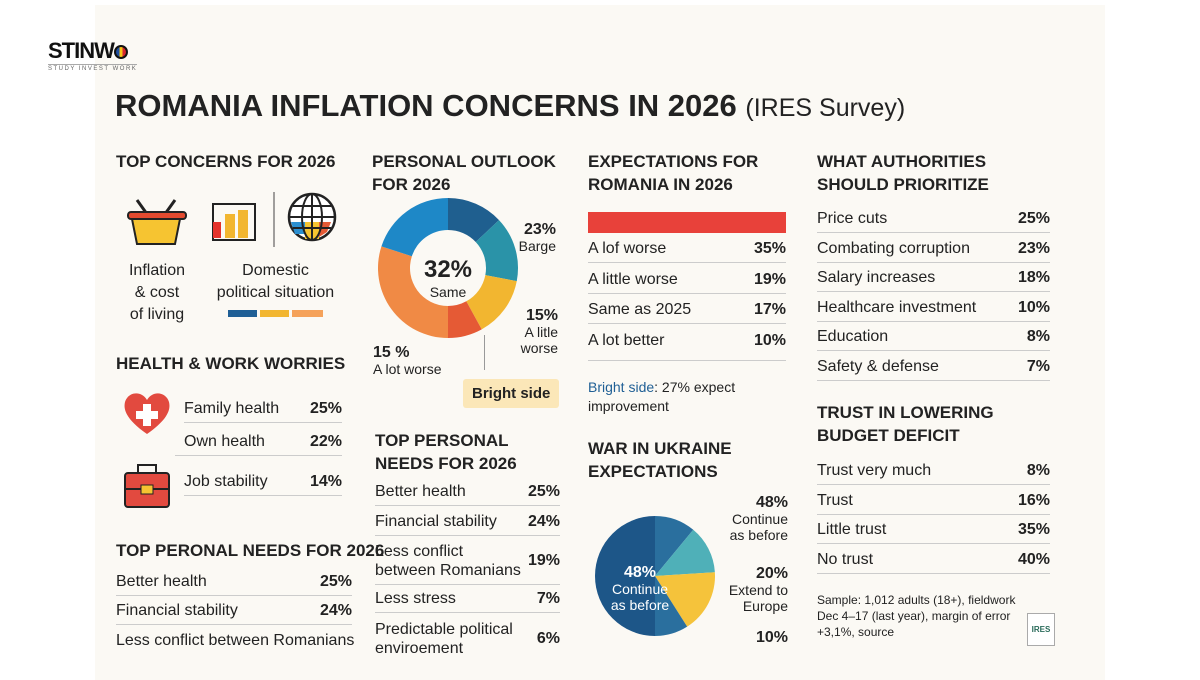  I want to click on logo-name: STINW, so click(81, 50).